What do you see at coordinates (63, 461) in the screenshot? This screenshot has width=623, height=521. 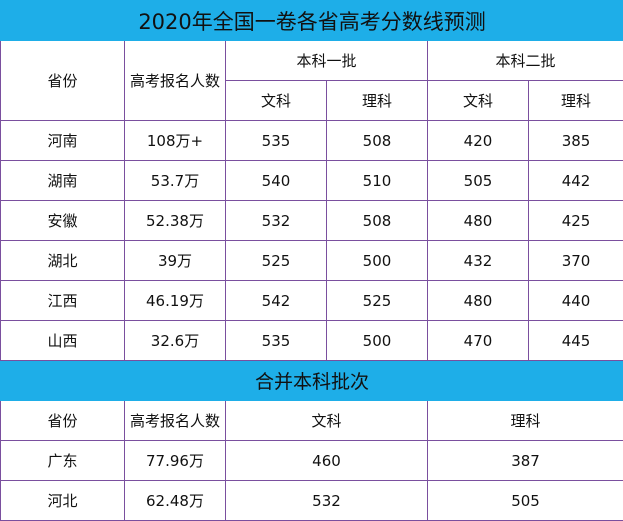 I see `province-cell: 广东` at bounding box center [63, 461].